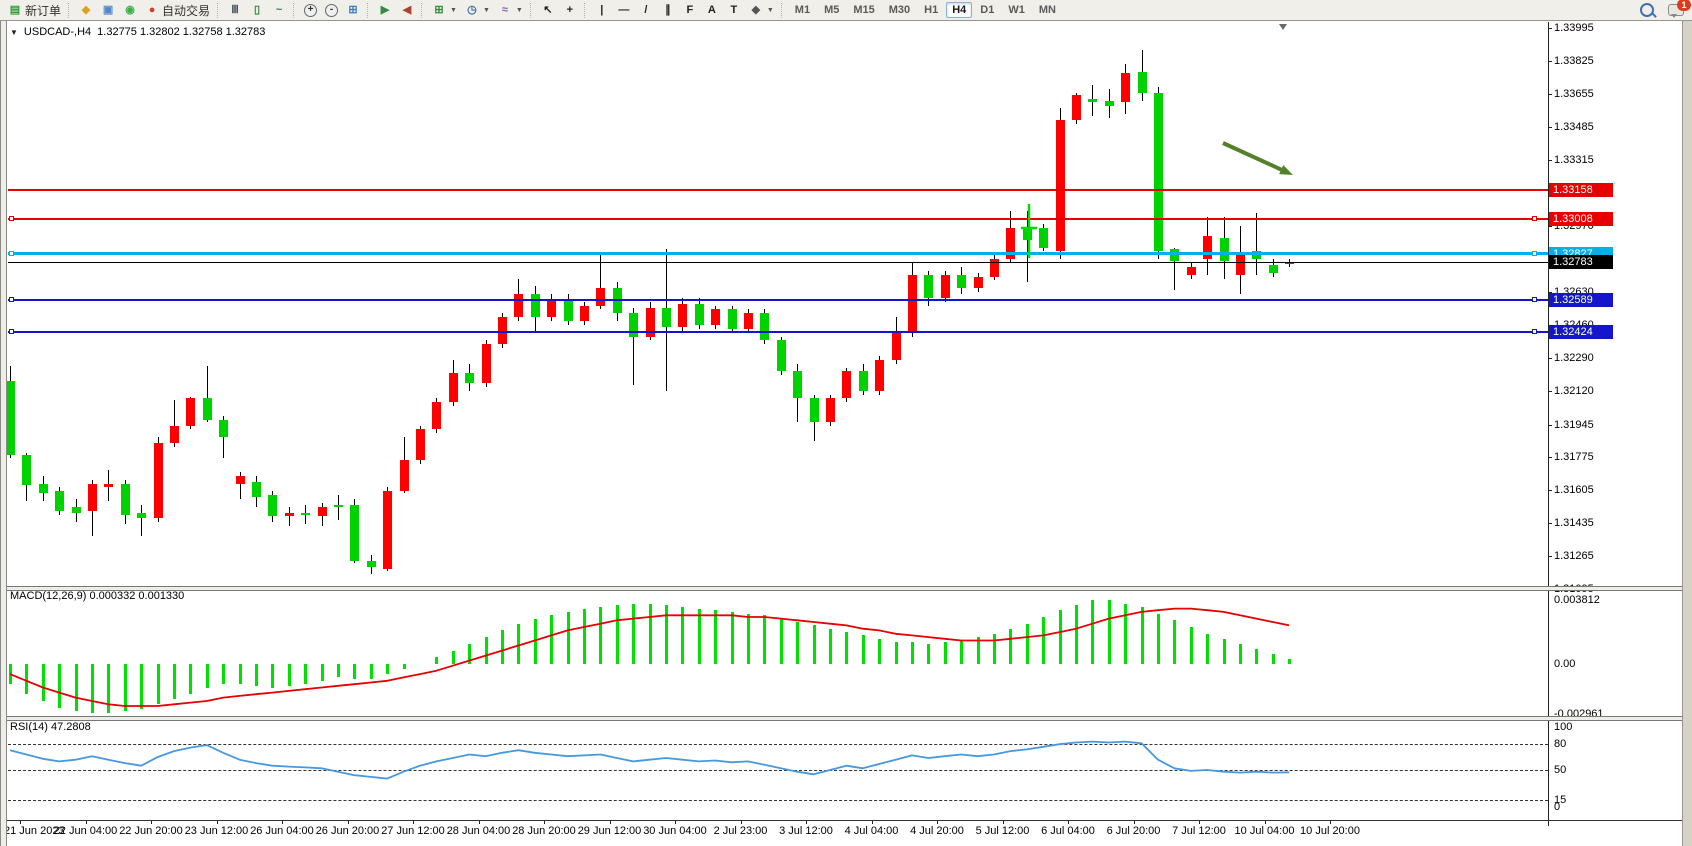 This screenshot has width=1692, height=846. I want to click on current-price-line, so click(778, 262).